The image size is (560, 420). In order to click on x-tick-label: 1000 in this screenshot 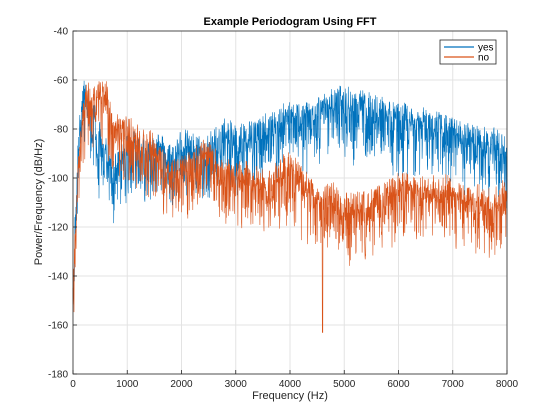, I will do `click(127, 384)`.